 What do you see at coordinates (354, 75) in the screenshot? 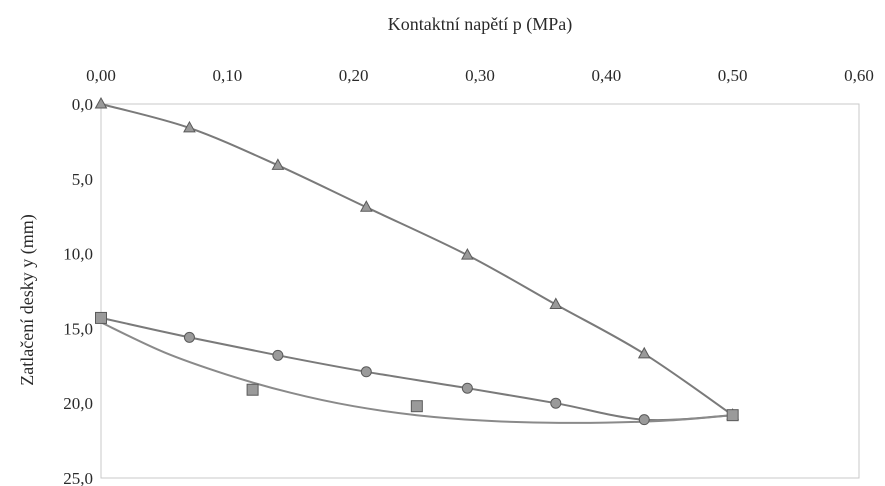
I see `x-tick-label: 0,20` at bounding box center [354, 75].